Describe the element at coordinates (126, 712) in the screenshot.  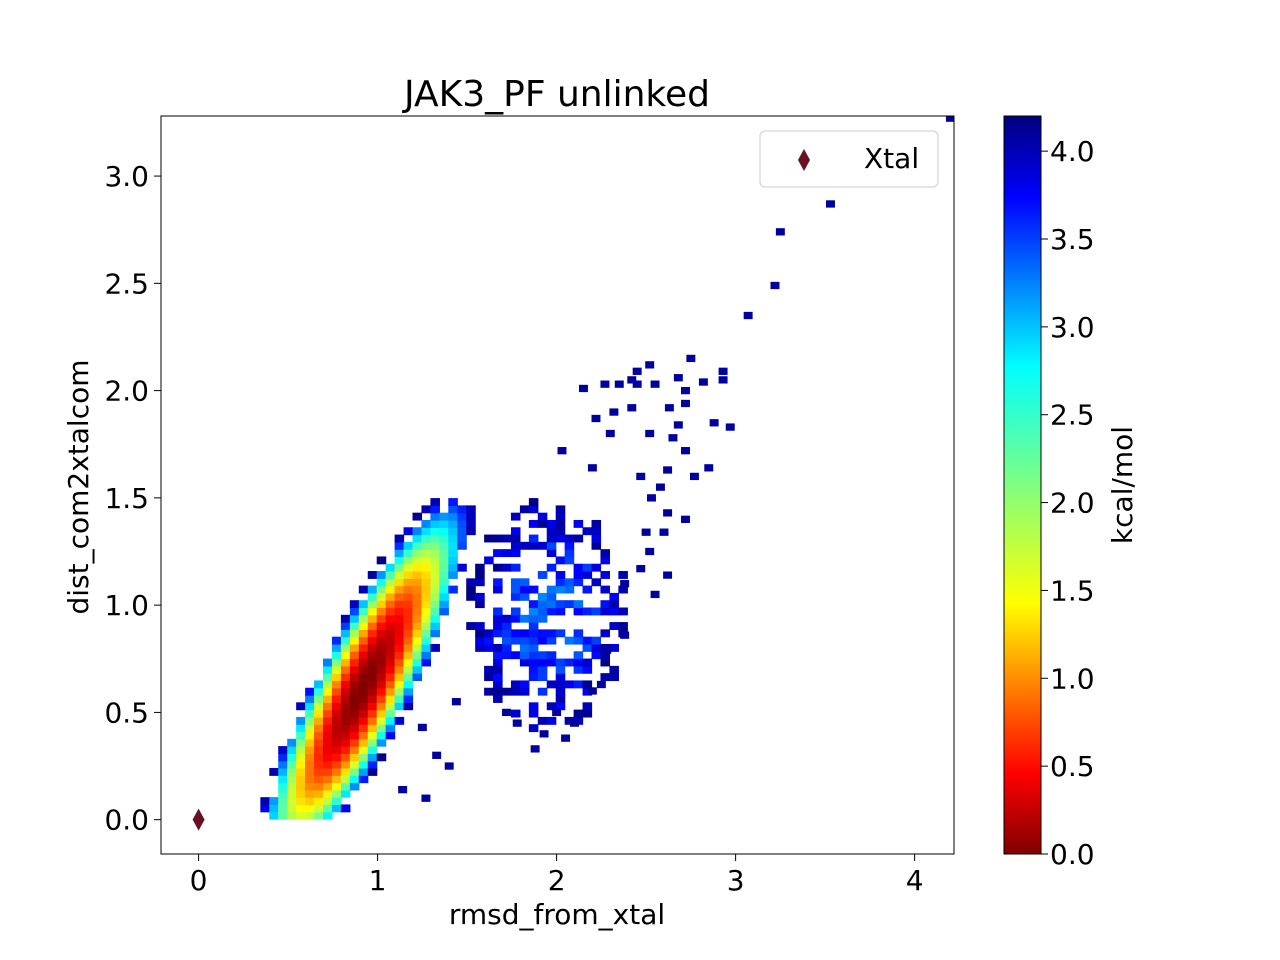
I see `y-tick-label: 0.5` at that location.